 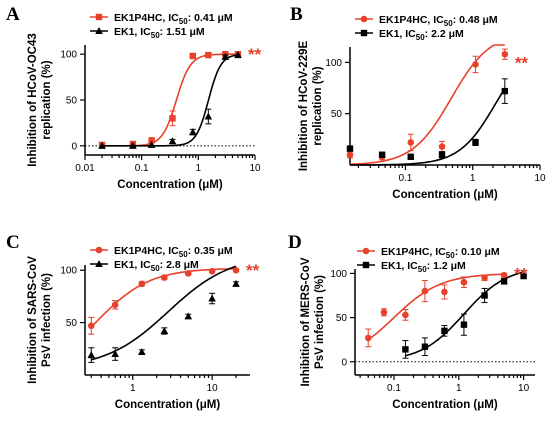 I want to click on legend-entry: EK1, IC50: 2.8 μM, so click(x=144, y=266).